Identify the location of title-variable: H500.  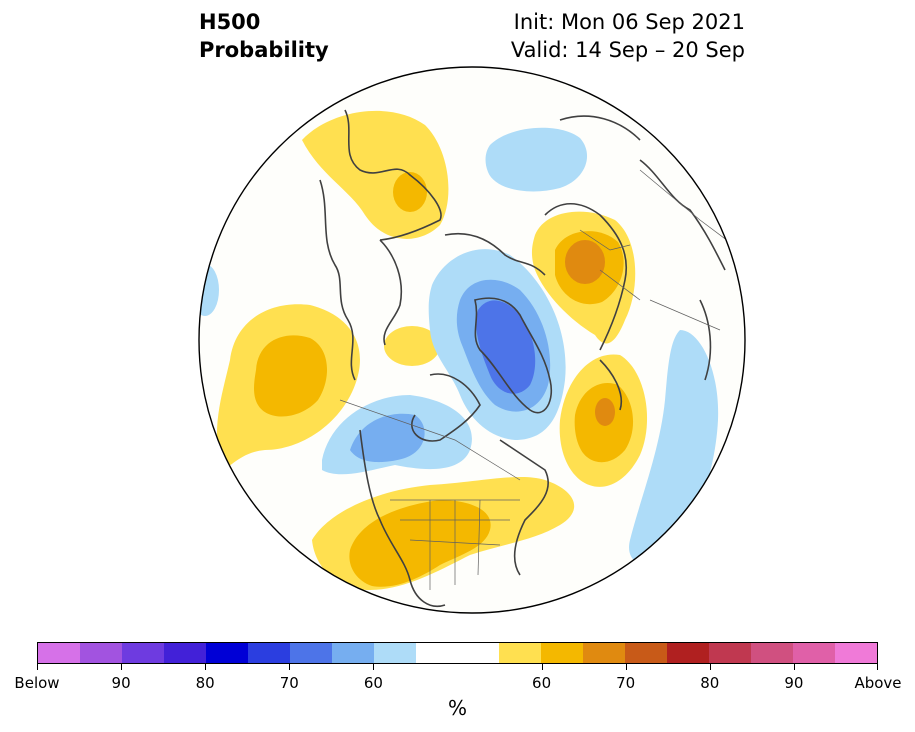
(230, 22).